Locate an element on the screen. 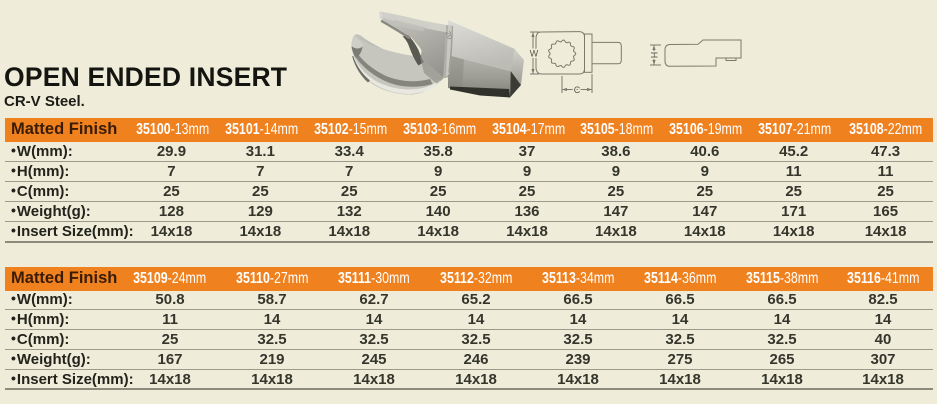  svg-text: 20 is located at coordinates (448, 36).